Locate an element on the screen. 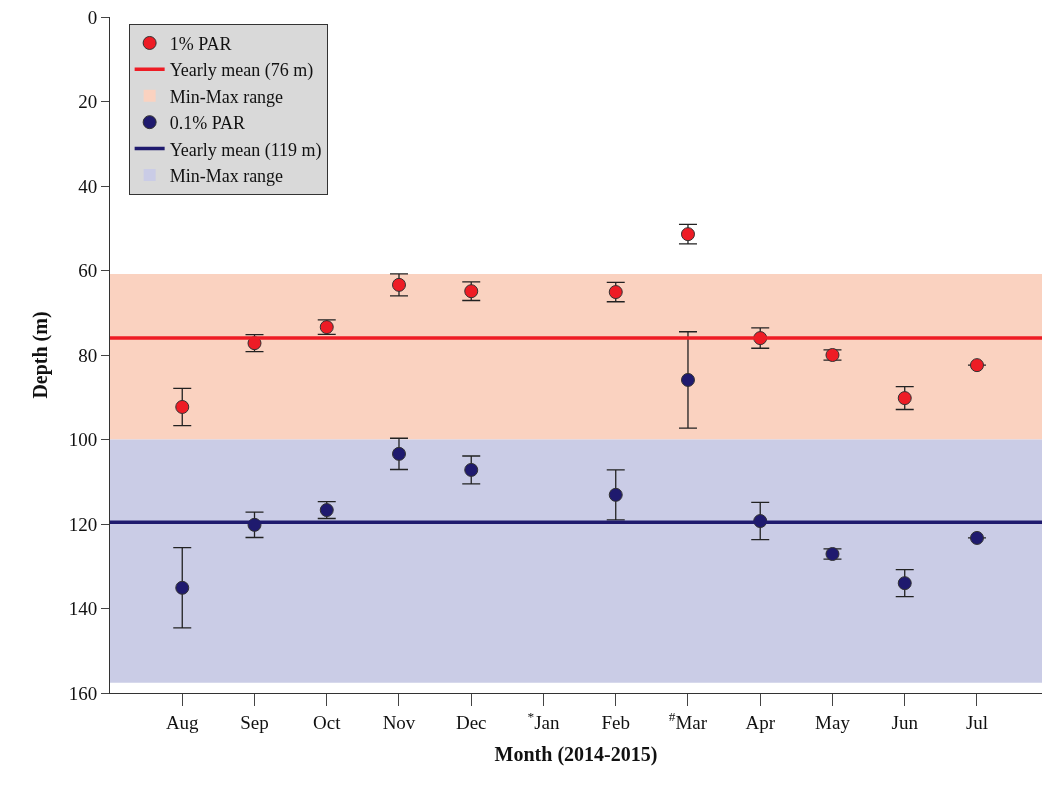 Image resolution: width=1042 pixels, height=788 pixels. y-tick-label: 120 is located at coordinates (83, 524).